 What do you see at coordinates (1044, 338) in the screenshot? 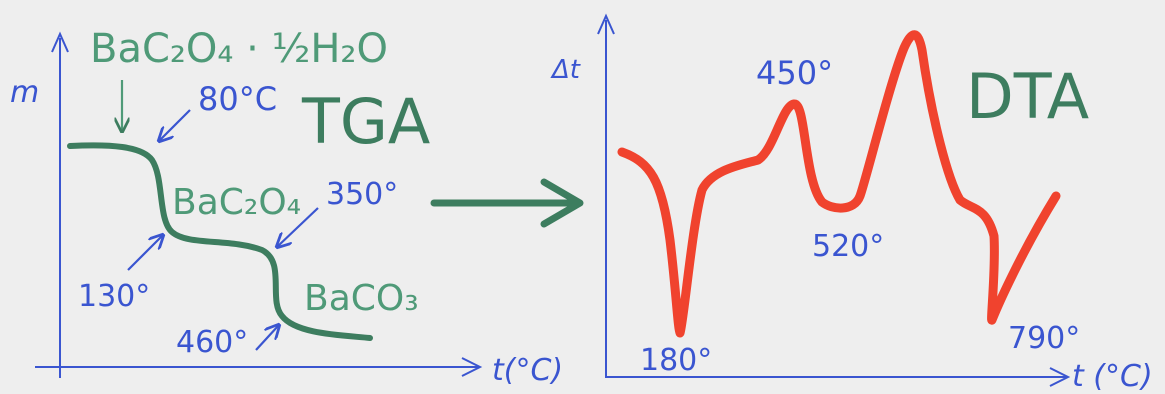
I see `dta-peak-790: 790°` at bounding box center [1044, 338].